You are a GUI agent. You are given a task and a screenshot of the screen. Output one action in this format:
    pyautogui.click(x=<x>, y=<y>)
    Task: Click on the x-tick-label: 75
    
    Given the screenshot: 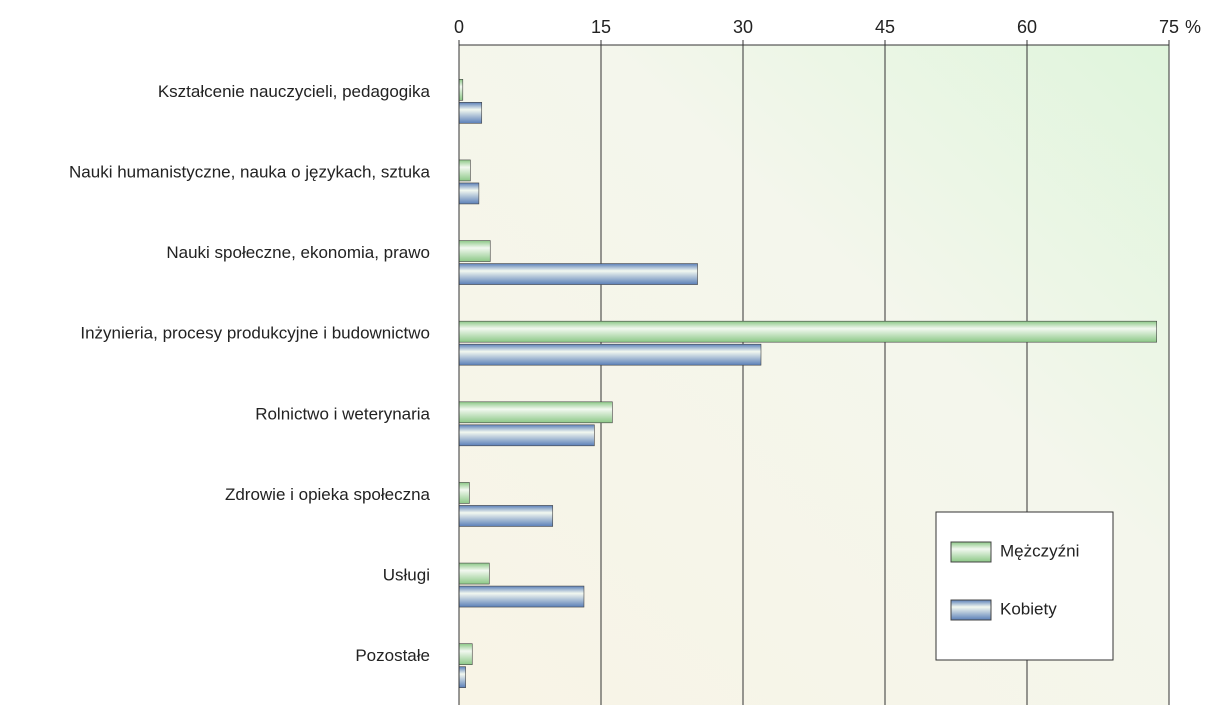 What is the action you would take?
    pyautogui.click(x=1169, y=27)
    